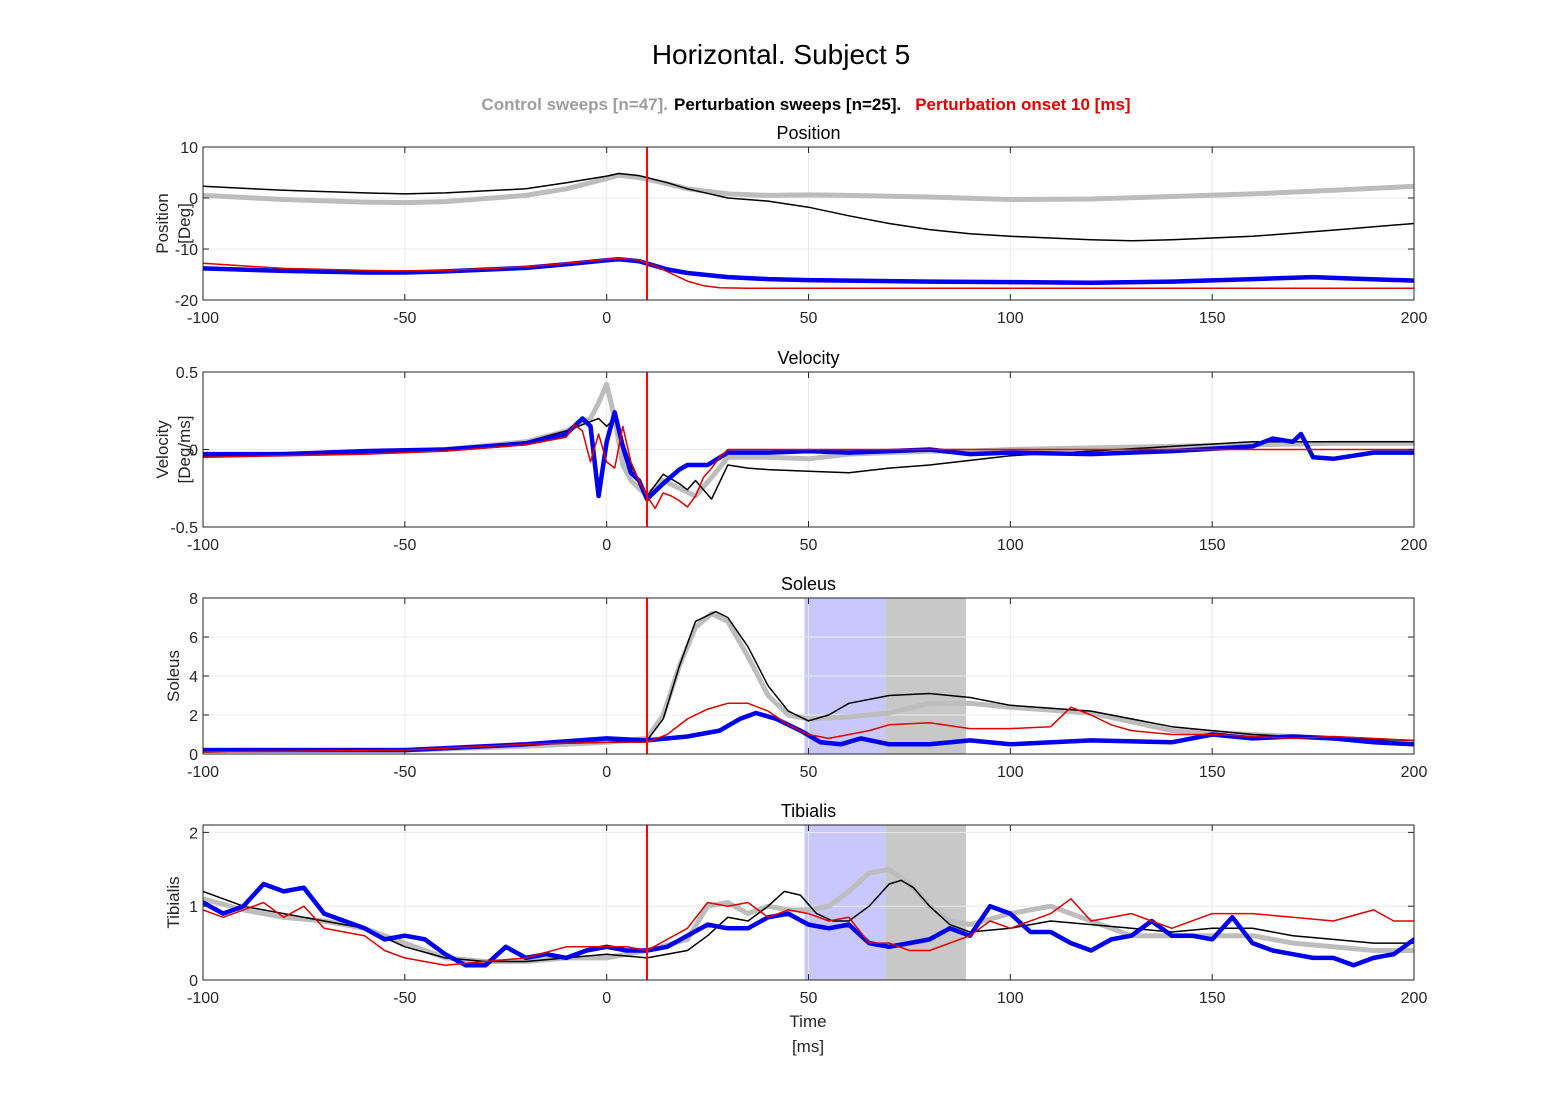  Describe the element at coordinates (1022, 104) in the screenshot. I see `subtitle-onset: Perturbation onset 10 [ms]` at that location.